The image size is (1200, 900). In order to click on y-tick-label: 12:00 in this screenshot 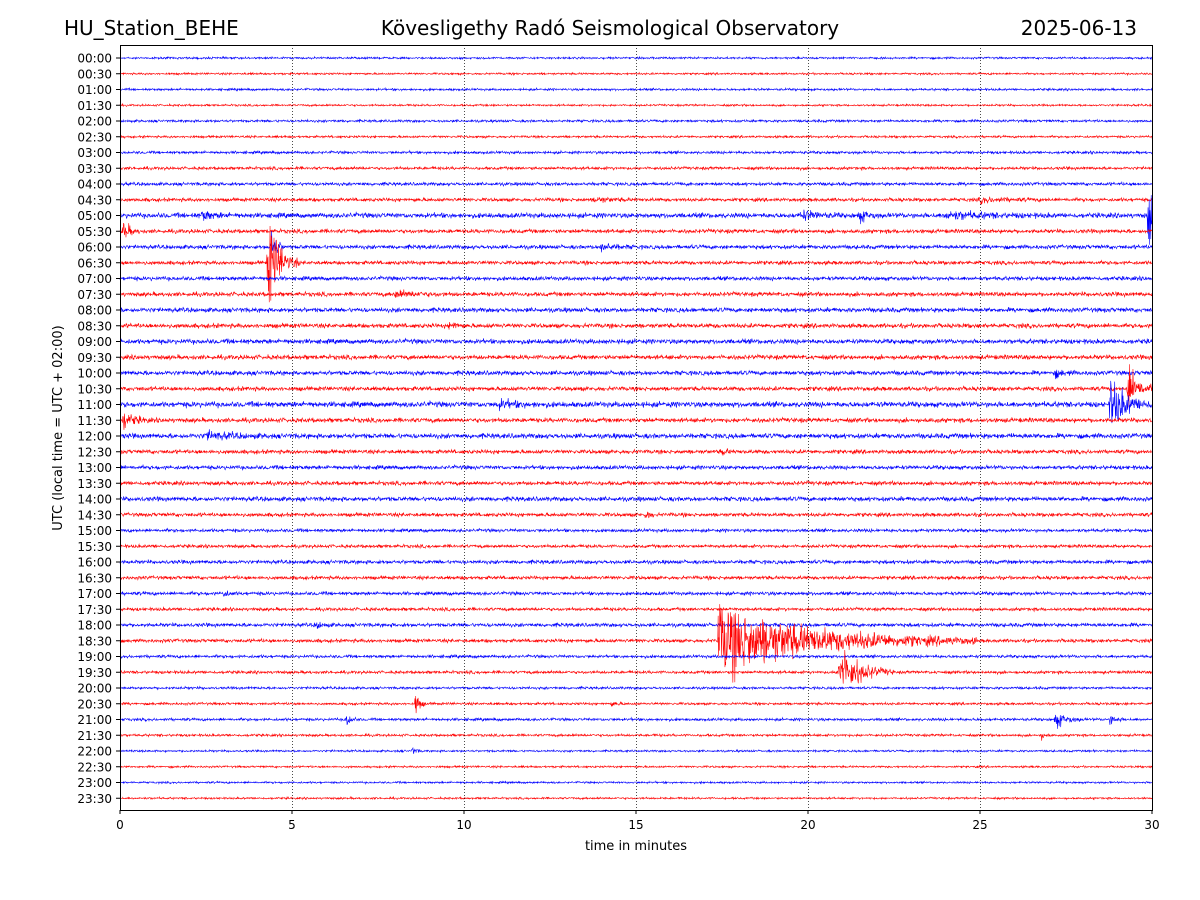, I will do `click(94, 437)`.